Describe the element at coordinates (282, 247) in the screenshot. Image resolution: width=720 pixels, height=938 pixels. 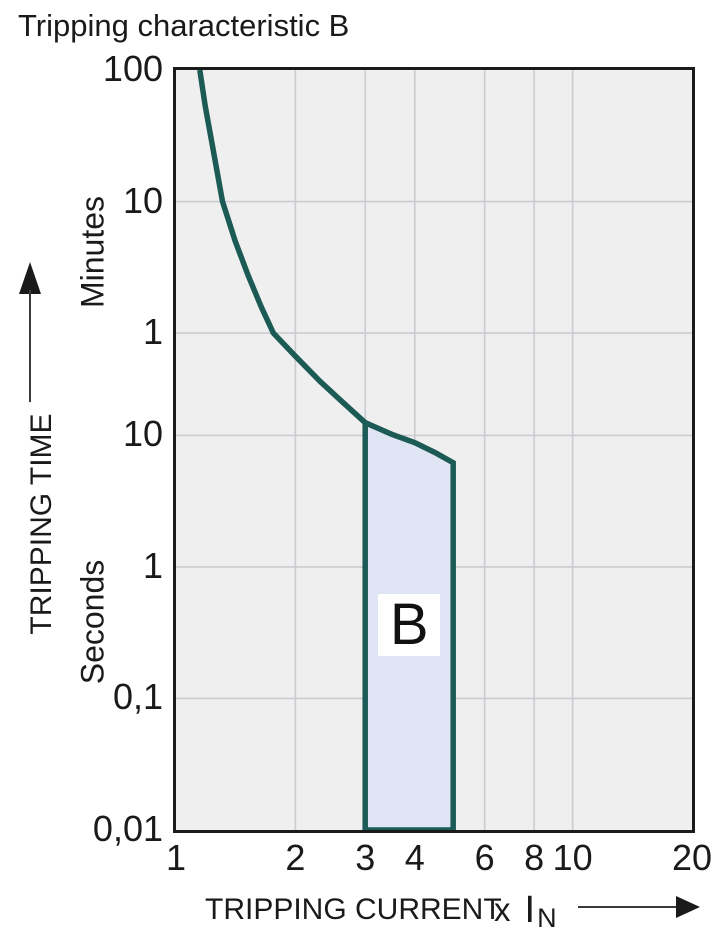
I see `trip-curve` at that location.